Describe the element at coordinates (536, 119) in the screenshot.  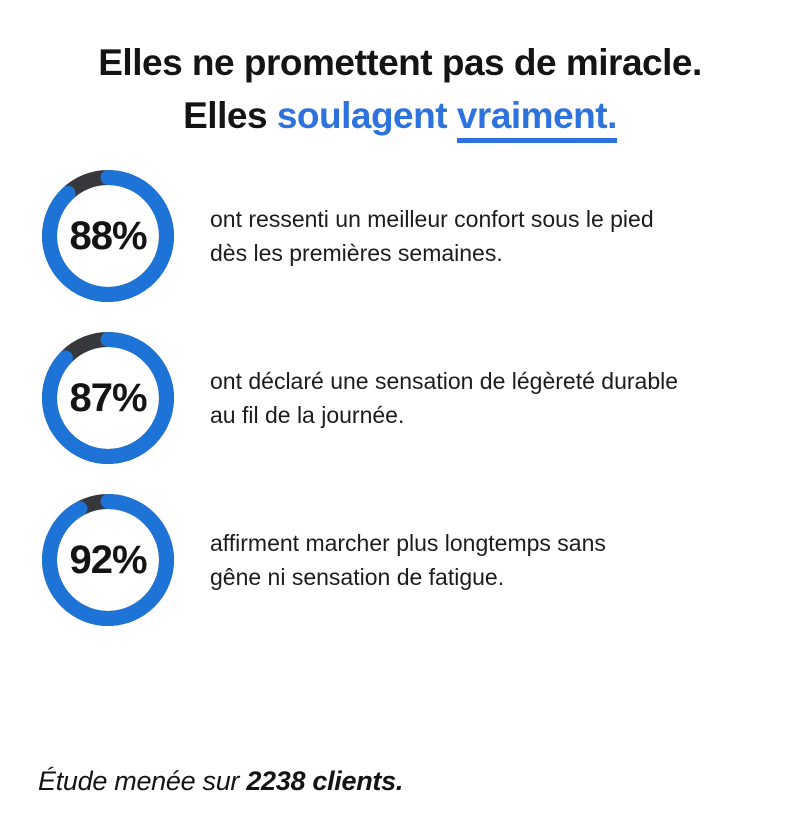
I see `title-line2-highlight-underlined: vraiment.` at that location.